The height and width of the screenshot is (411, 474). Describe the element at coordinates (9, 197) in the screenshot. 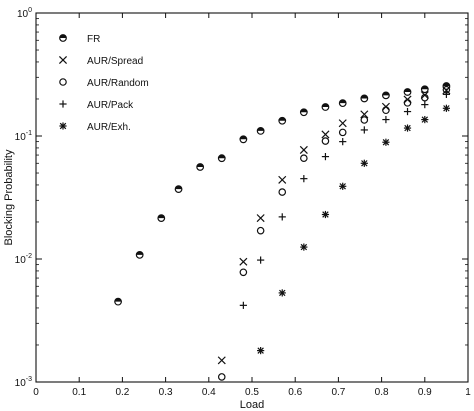

I see `y-axis-label: Blocking Probability` at that location.